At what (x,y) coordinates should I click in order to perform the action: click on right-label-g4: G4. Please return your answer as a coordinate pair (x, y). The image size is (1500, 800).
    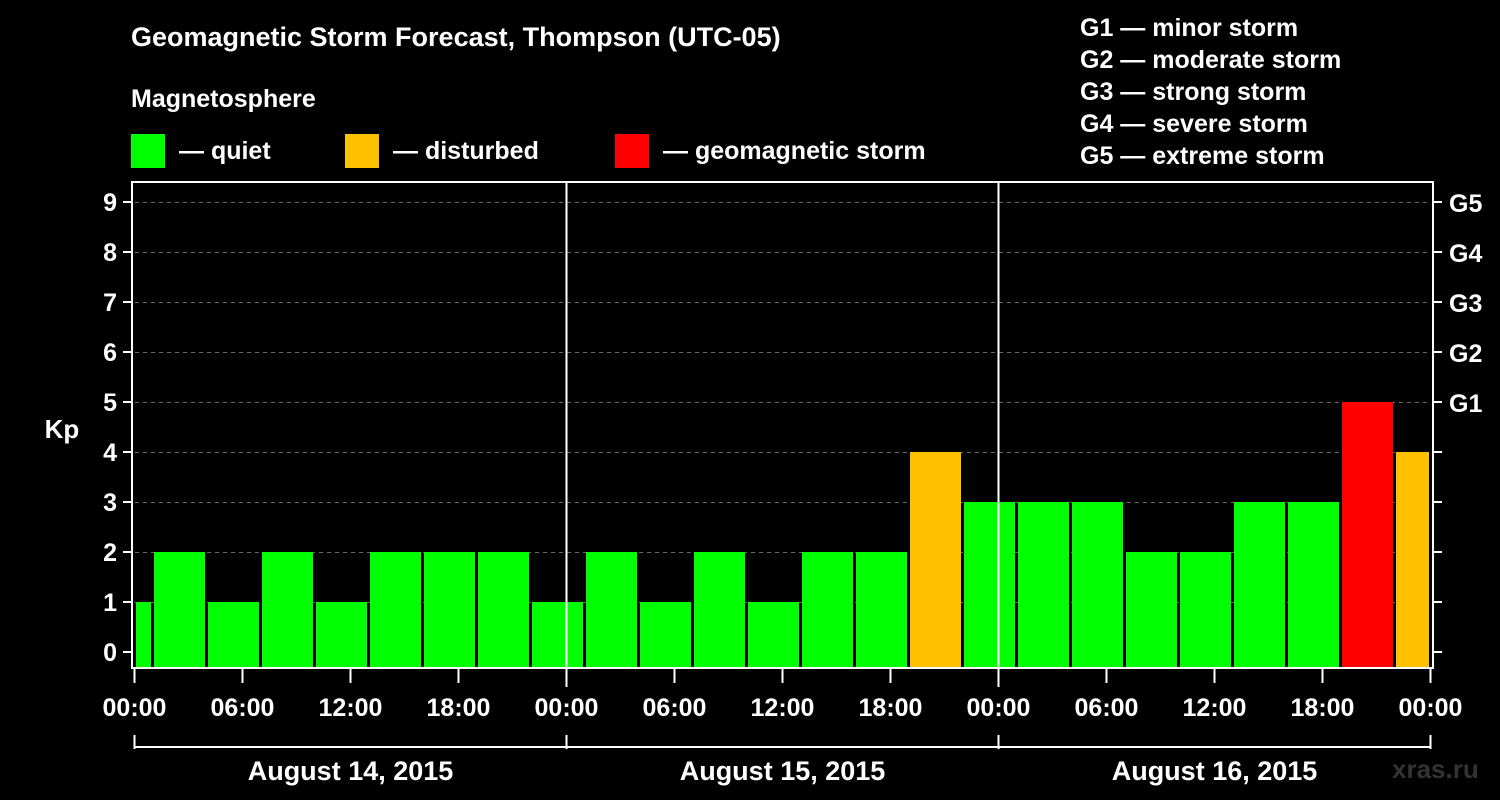
    Looking at the image, I should click on (1465, 254).